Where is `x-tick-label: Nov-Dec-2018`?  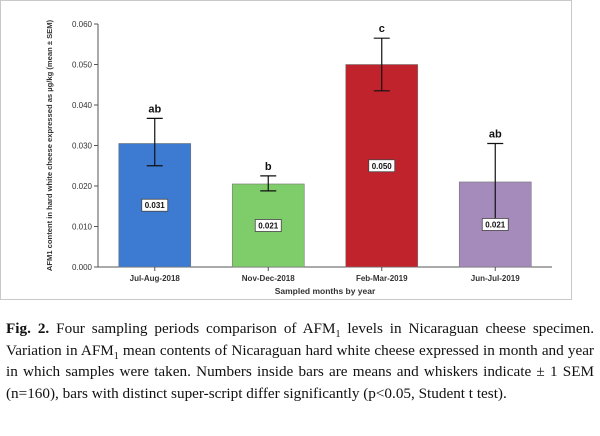
x-tick-label: Nov-Dec-2018 is located at coordinates (268, 278).